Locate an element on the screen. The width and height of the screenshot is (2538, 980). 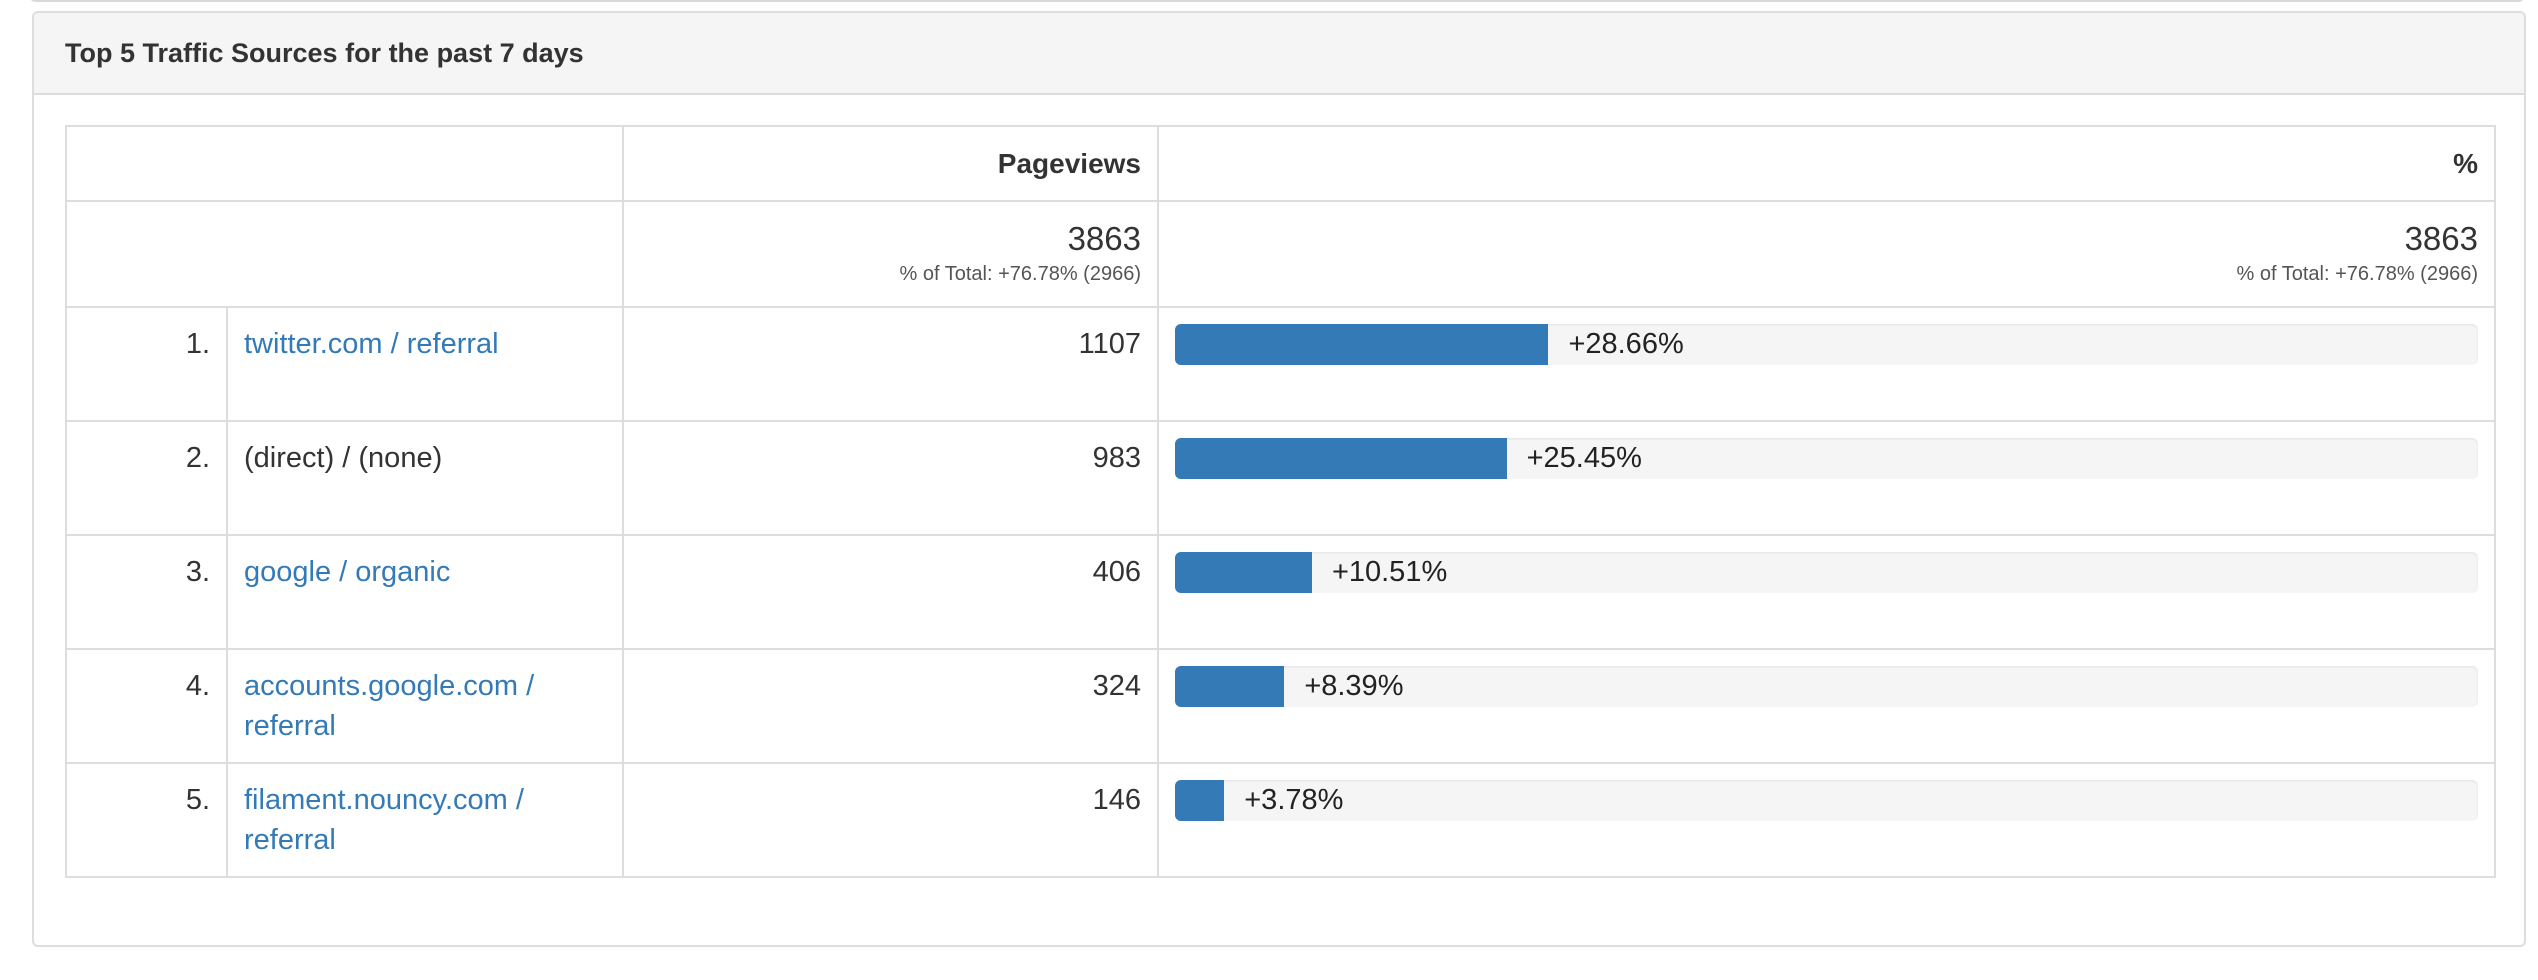
source-cell: twitter.com / referral is located at coordinates (425, 364).